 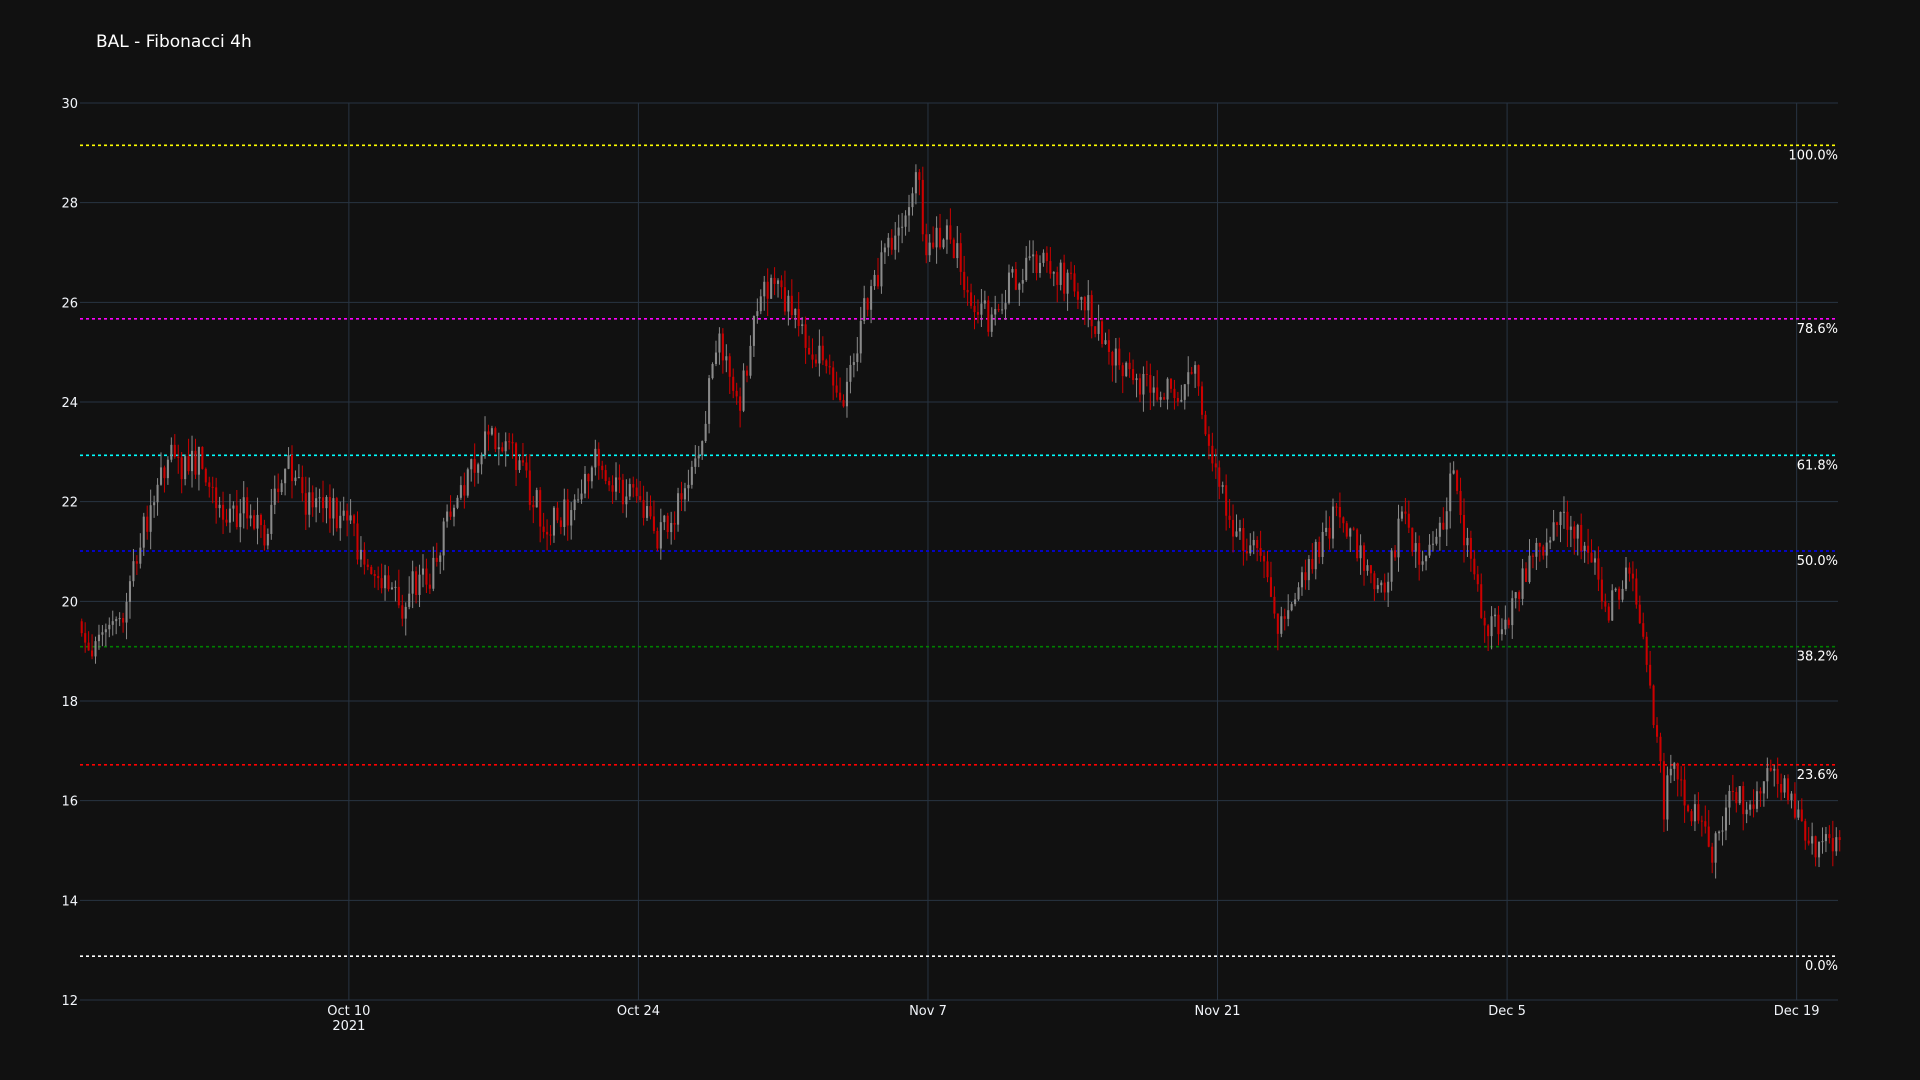 I want to click on x-tick-sublabel: 2021, so click(x=348, y=1026).